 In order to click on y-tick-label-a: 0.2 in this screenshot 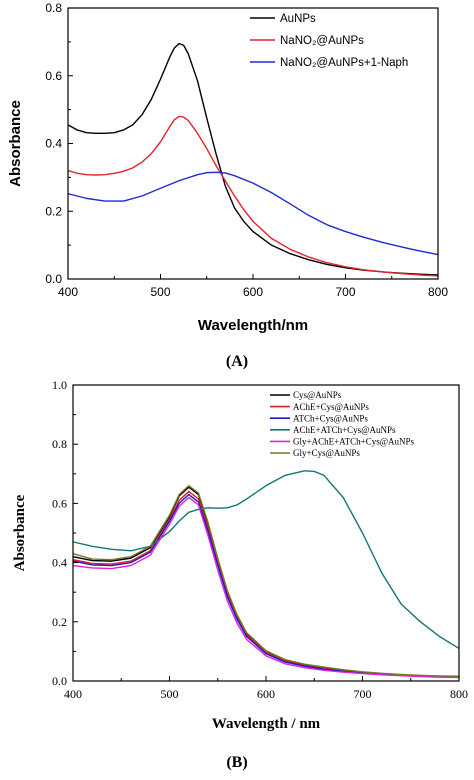, I will do `click(53, 211)`.